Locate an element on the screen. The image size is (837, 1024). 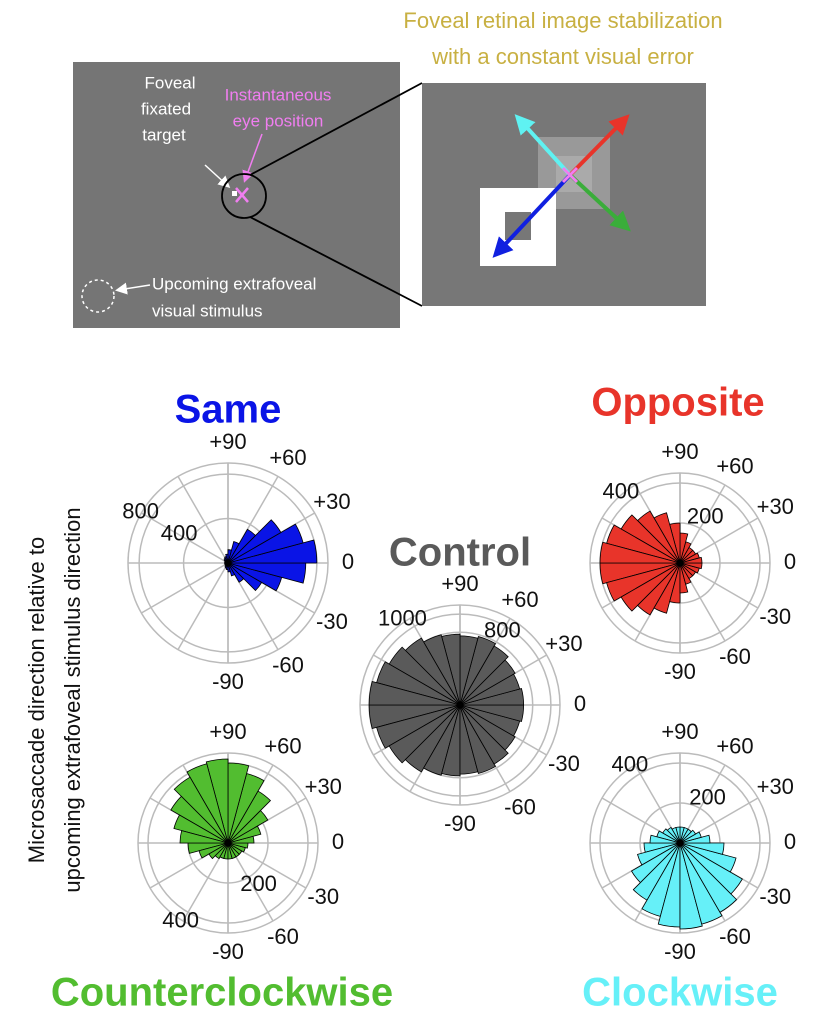
target-label: Foveal is located at coordinates (169, 82).